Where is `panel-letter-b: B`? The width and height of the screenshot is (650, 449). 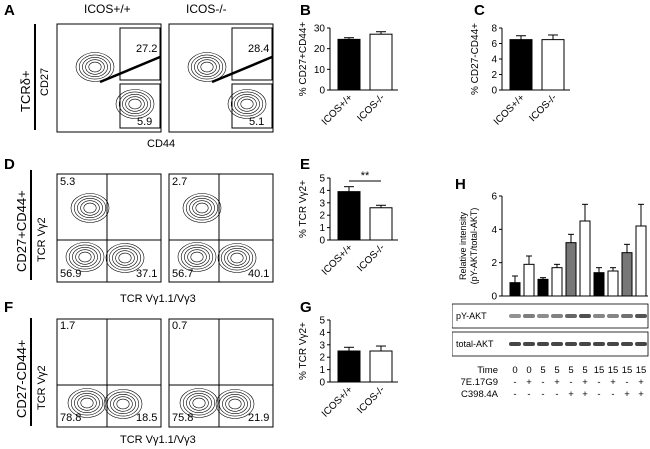
panel-letter-b: B is located at coordinates (305, 10).